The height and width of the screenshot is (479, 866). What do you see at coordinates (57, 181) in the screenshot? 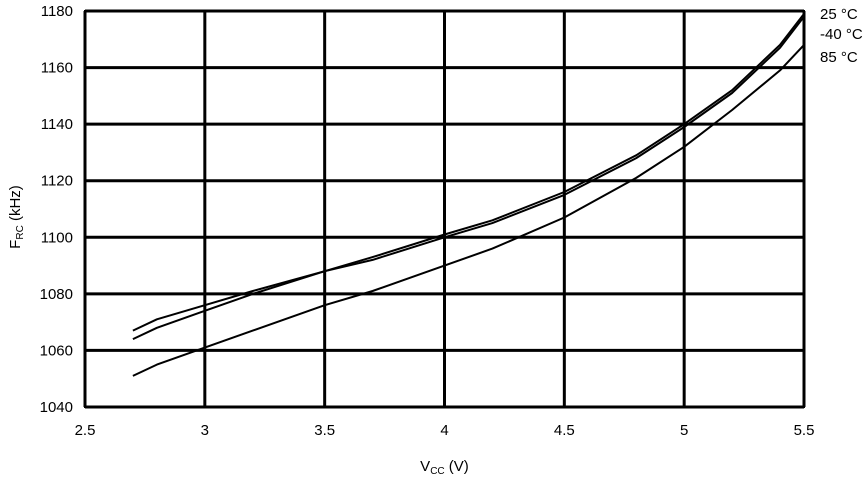
I see `y-tick-label: 1120` at bounding box center [57, 181].